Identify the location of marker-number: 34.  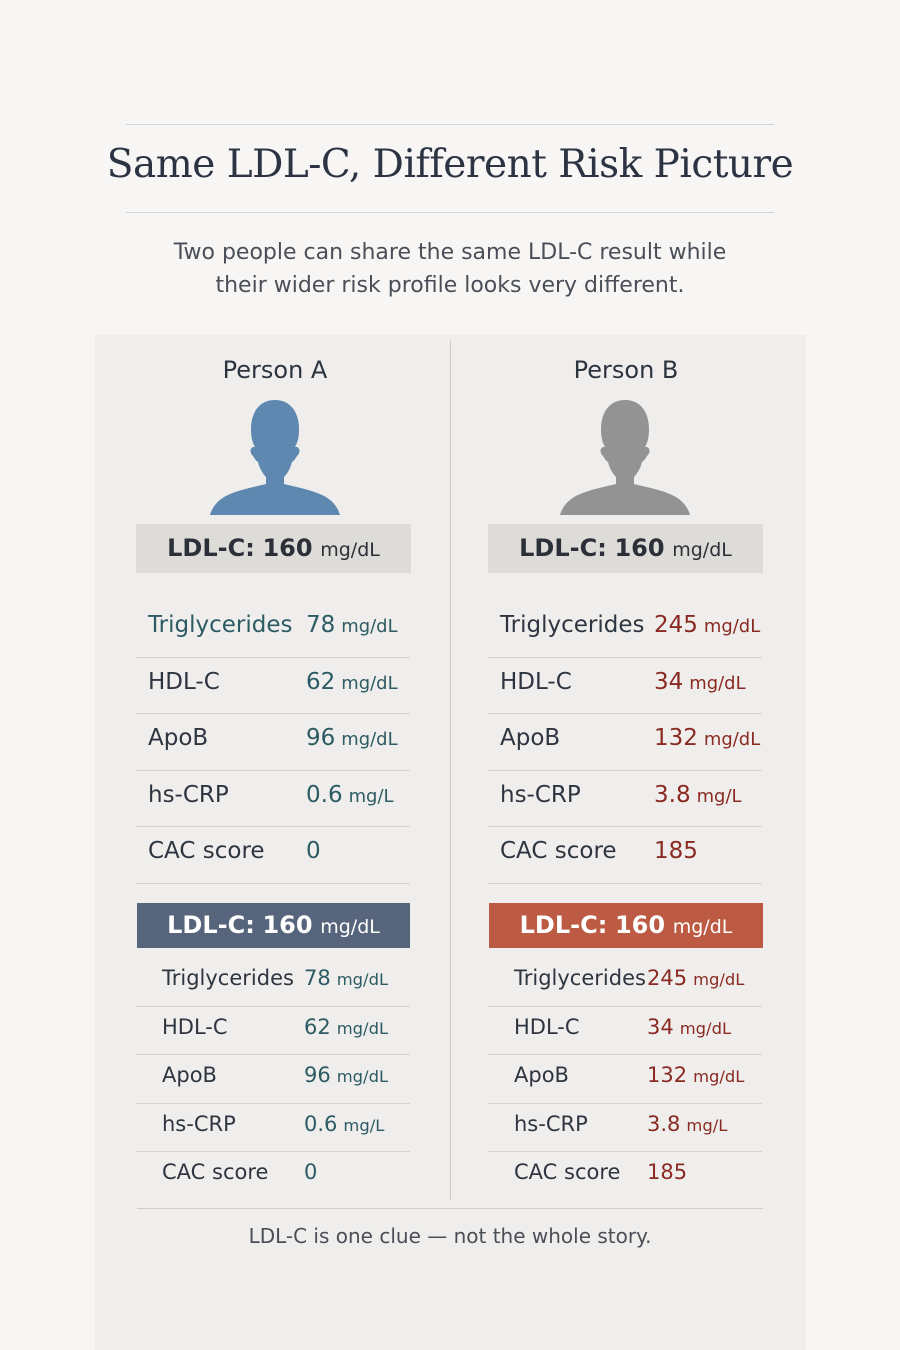
(669, 681).